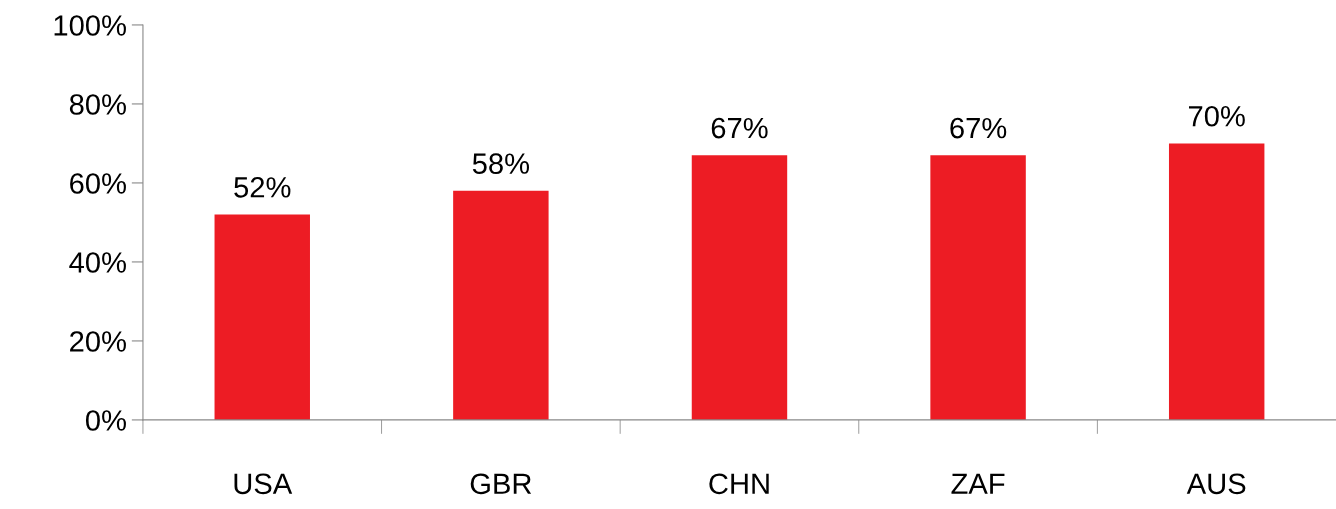  What do you see at coordinates (501, 484) in the screenshot?
I see `x-tick-label: GBR` at bounding box center [501, 484].